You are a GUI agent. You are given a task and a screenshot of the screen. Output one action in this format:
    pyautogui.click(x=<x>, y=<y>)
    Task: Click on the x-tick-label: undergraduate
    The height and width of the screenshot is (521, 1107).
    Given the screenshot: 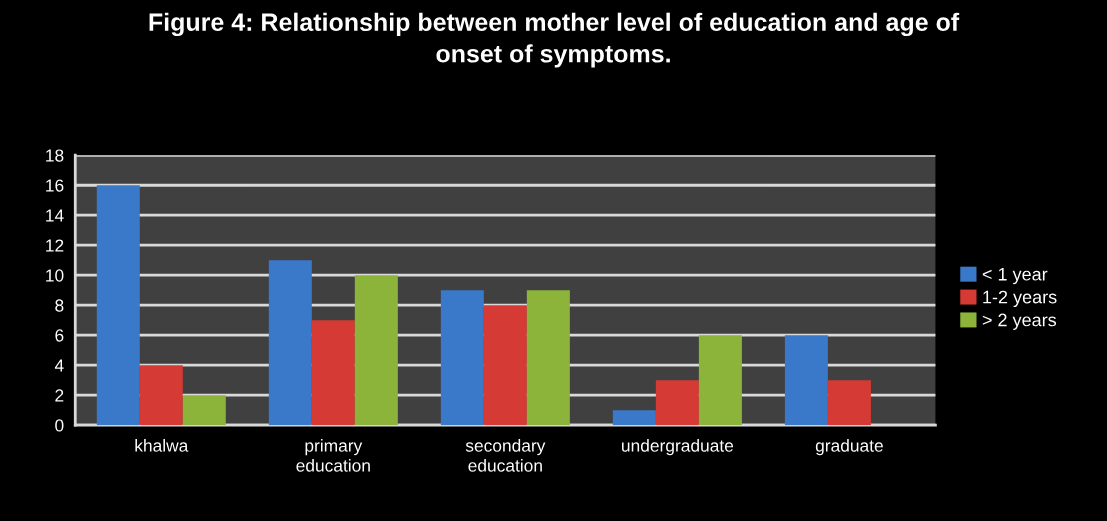 What is the action you would take?
    pyautogui.click(x=678, y=447)
    